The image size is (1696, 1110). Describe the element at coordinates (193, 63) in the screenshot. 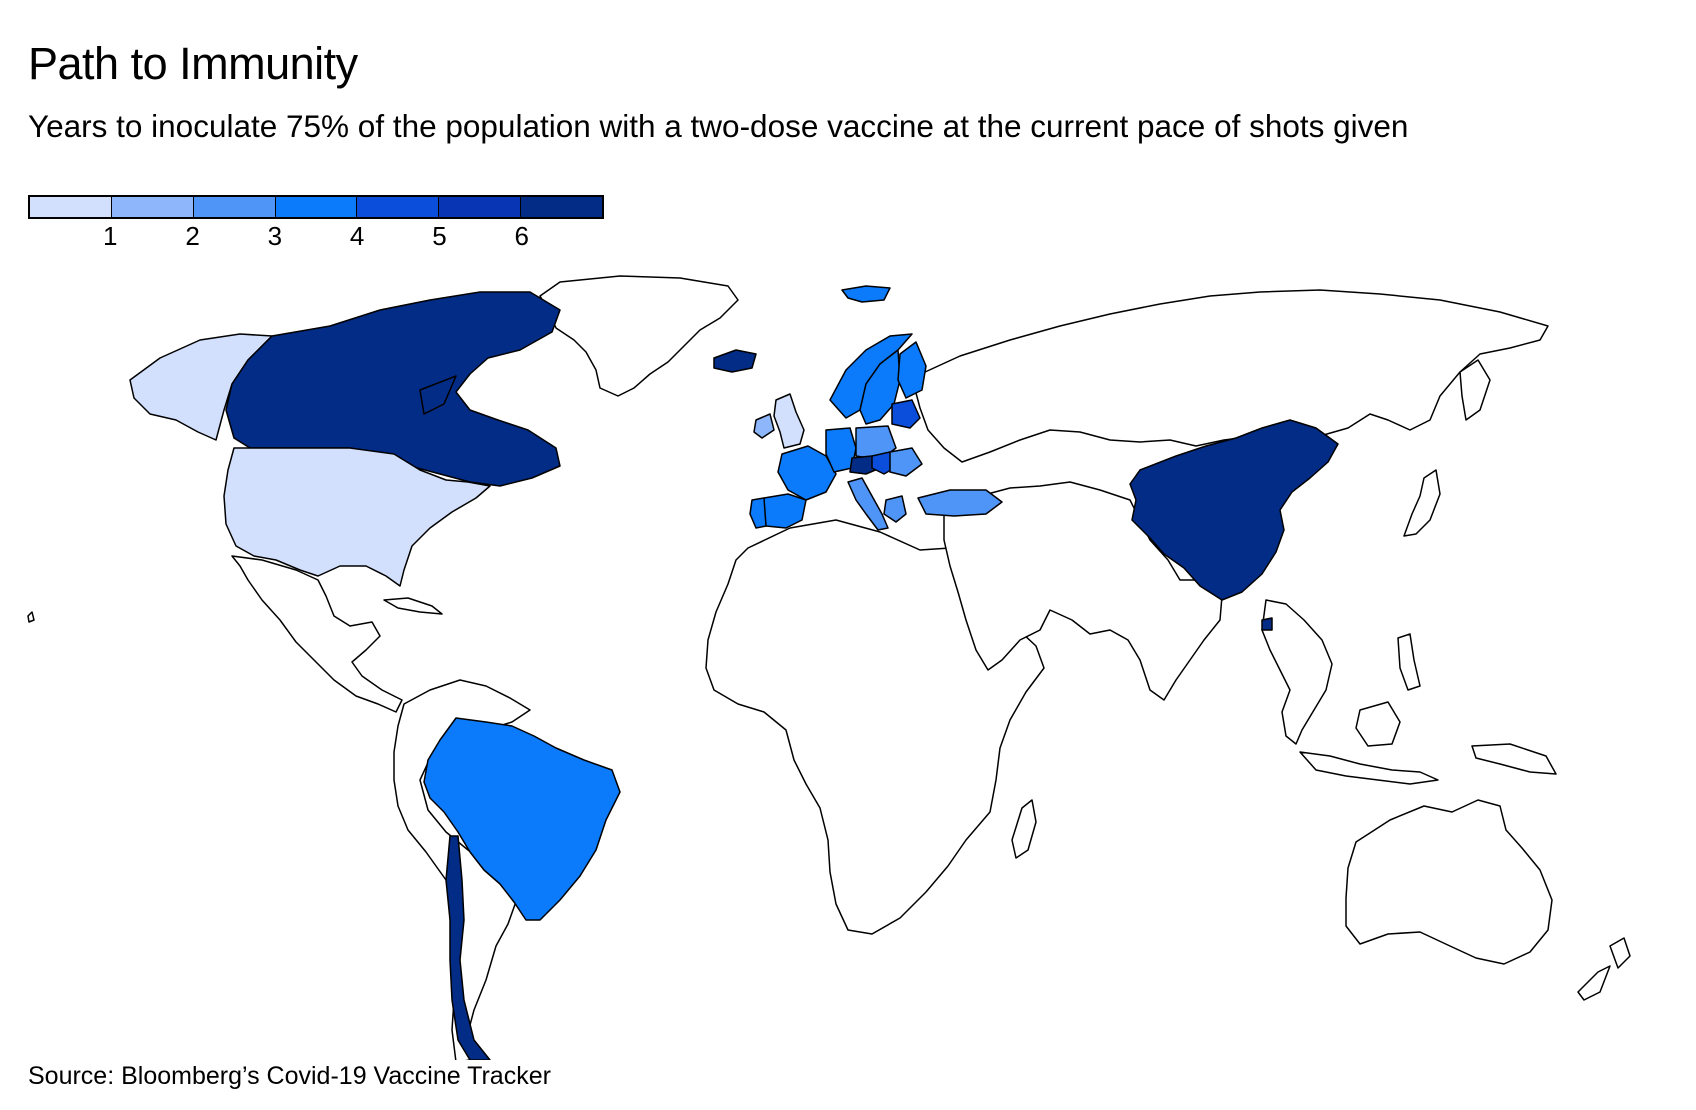

I see `chart-title: Path to Immunity` at that location.